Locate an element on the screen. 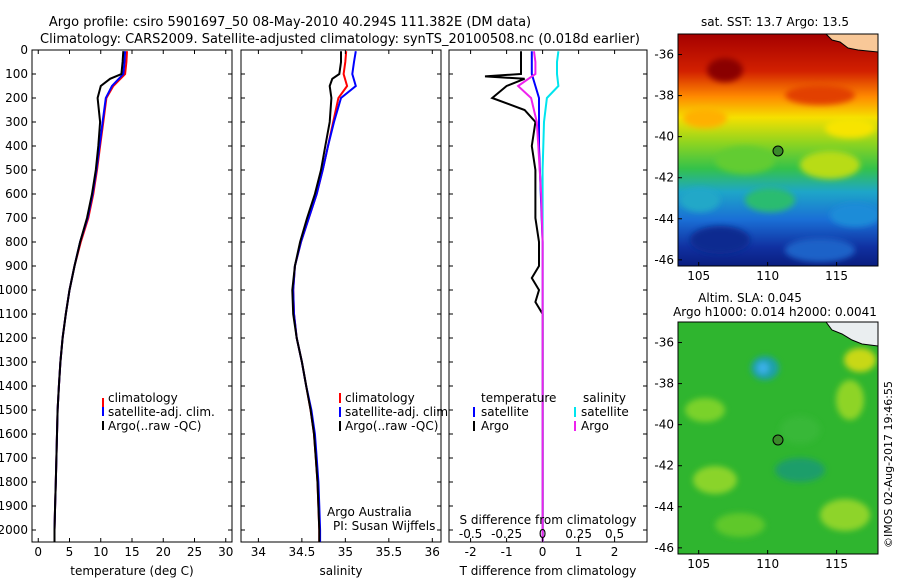 This screenshot has height=580, width=900. legend-climatology: climatology is located at coordinates (143, 398).